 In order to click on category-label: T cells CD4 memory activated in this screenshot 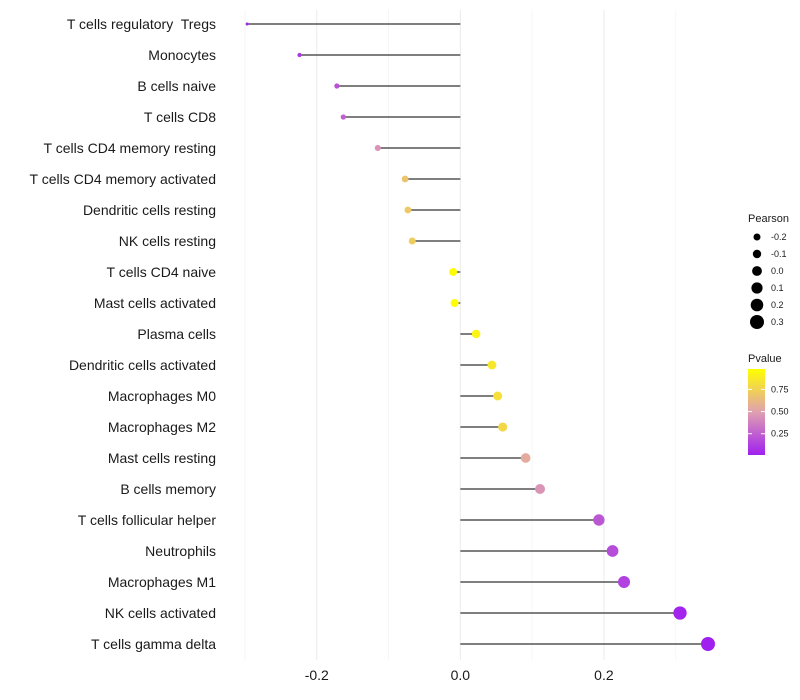, I will do `click(123, 179)`.